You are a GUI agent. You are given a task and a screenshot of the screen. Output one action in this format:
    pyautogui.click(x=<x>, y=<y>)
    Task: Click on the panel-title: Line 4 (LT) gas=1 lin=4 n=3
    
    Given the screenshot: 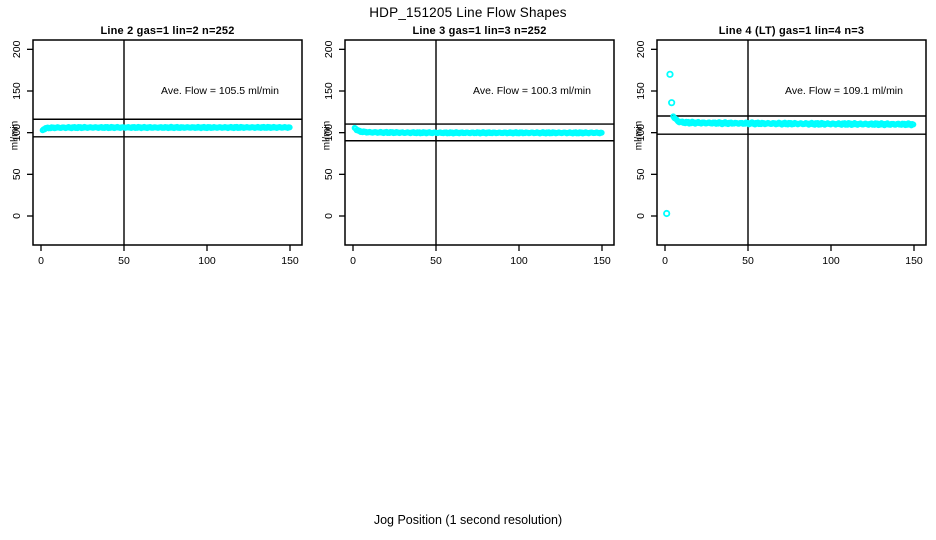 What is the action you would take?
    pyautogui.click(x=791, y=31)
    